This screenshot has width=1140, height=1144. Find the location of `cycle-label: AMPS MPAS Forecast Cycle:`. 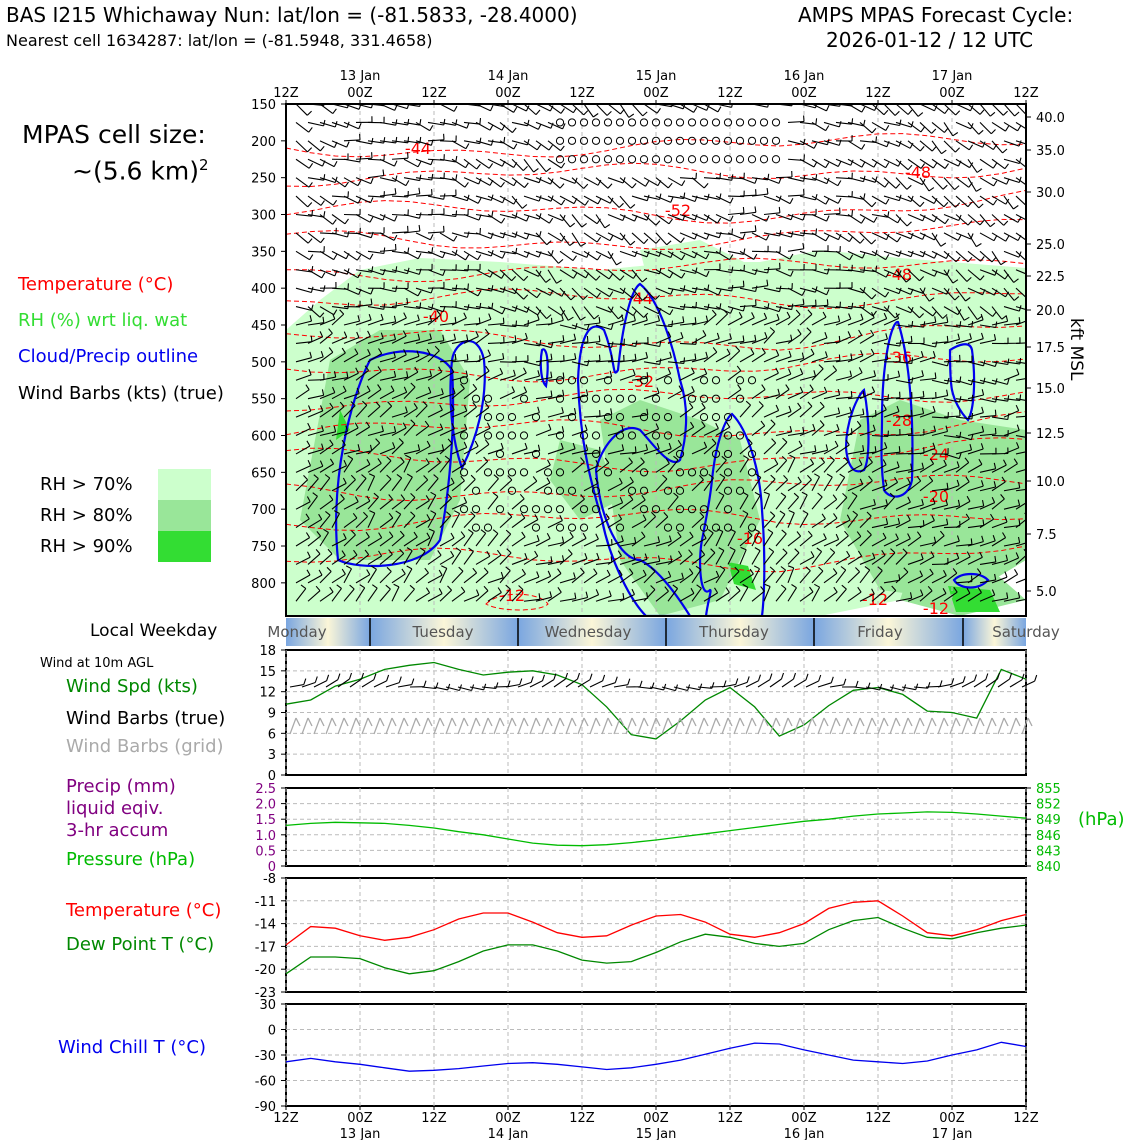

cycle-label: AMPS MPAS Forecast Cycle: is located at coordinates (935, 15).